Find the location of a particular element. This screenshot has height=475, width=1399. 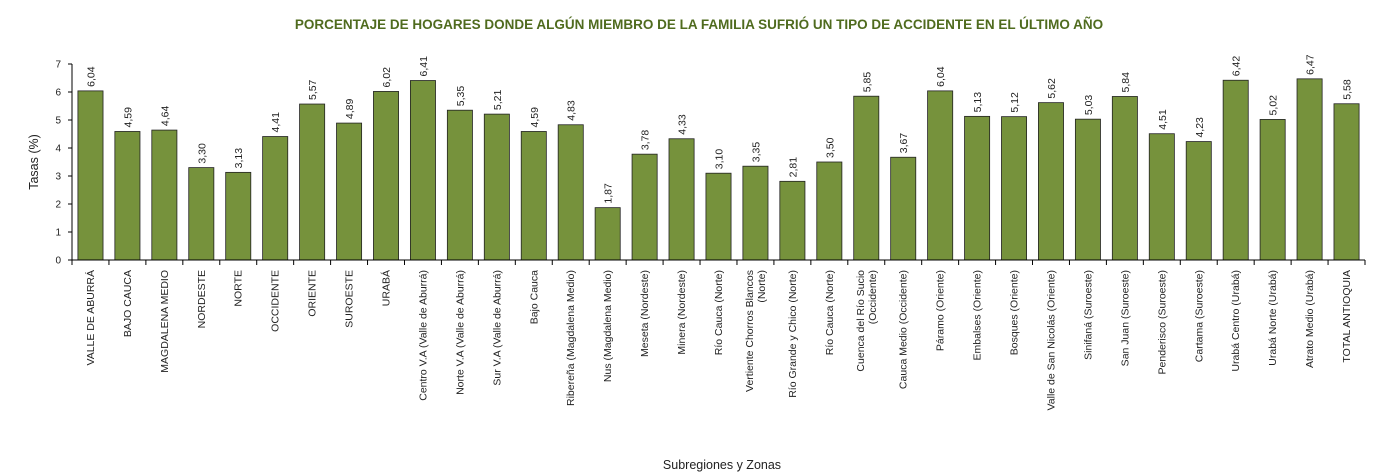

category-label: Centro V.A (Valle de Aburrá) is located at coordinates (423, 335).